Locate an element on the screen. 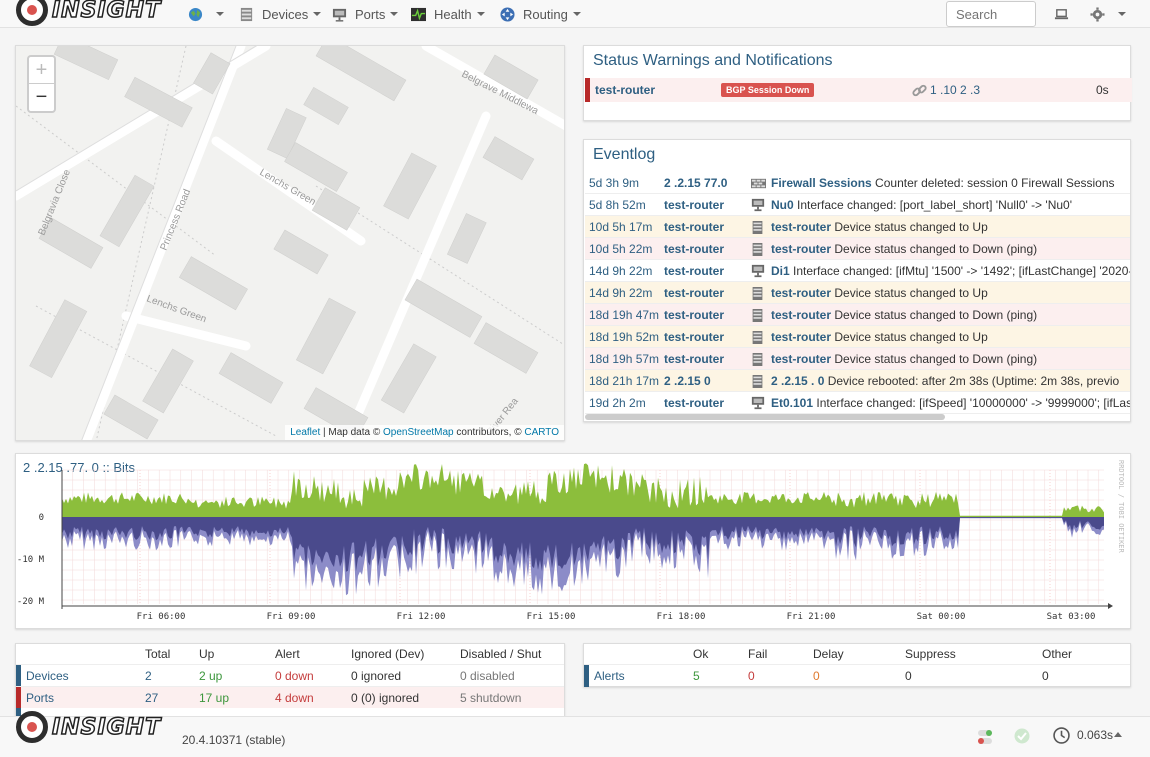 The width and height of the screenshot is (1150, 757). event-entity-link: Firewall Sessions is located at coordinates (821, 182).